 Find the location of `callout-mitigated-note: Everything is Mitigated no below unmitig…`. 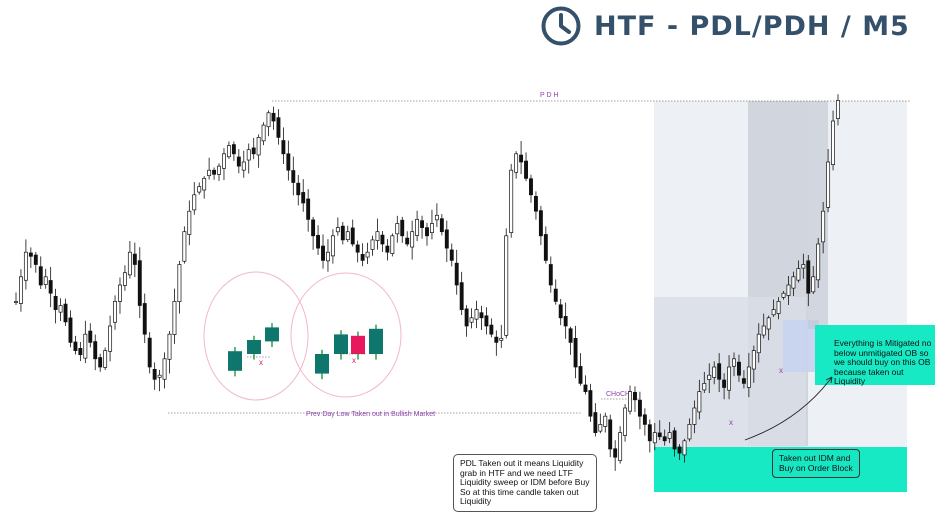

callout-mitigated-note: Everything is Mitigated no below unmitig… is located at coordinates (883, 362).